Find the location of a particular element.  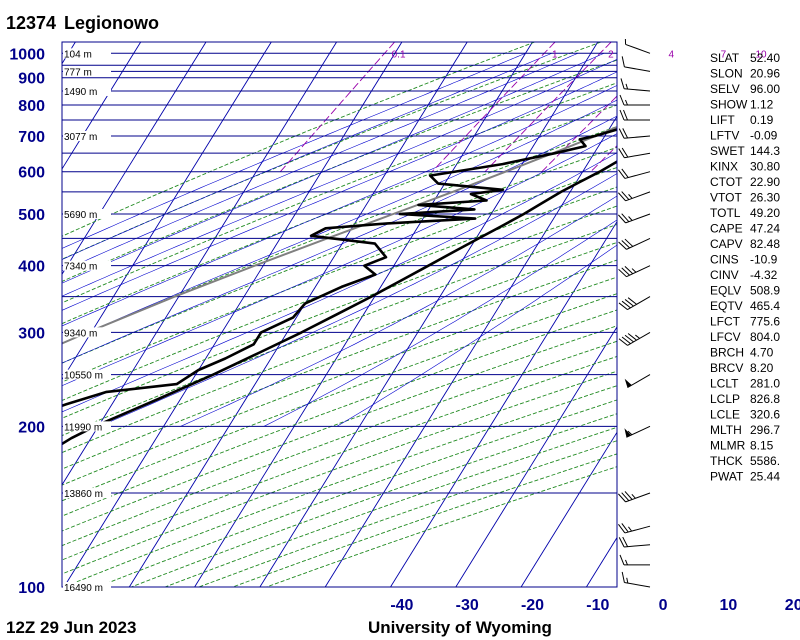

mixing-ratio-label: 7 is located at coordinates (724, 54).